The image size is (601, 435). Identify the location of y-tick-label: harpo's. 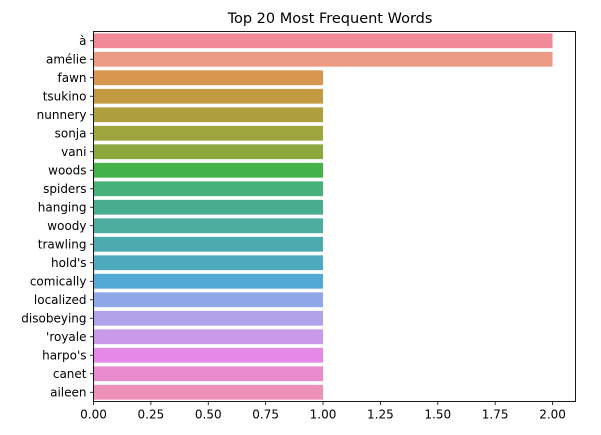
(64, 355).